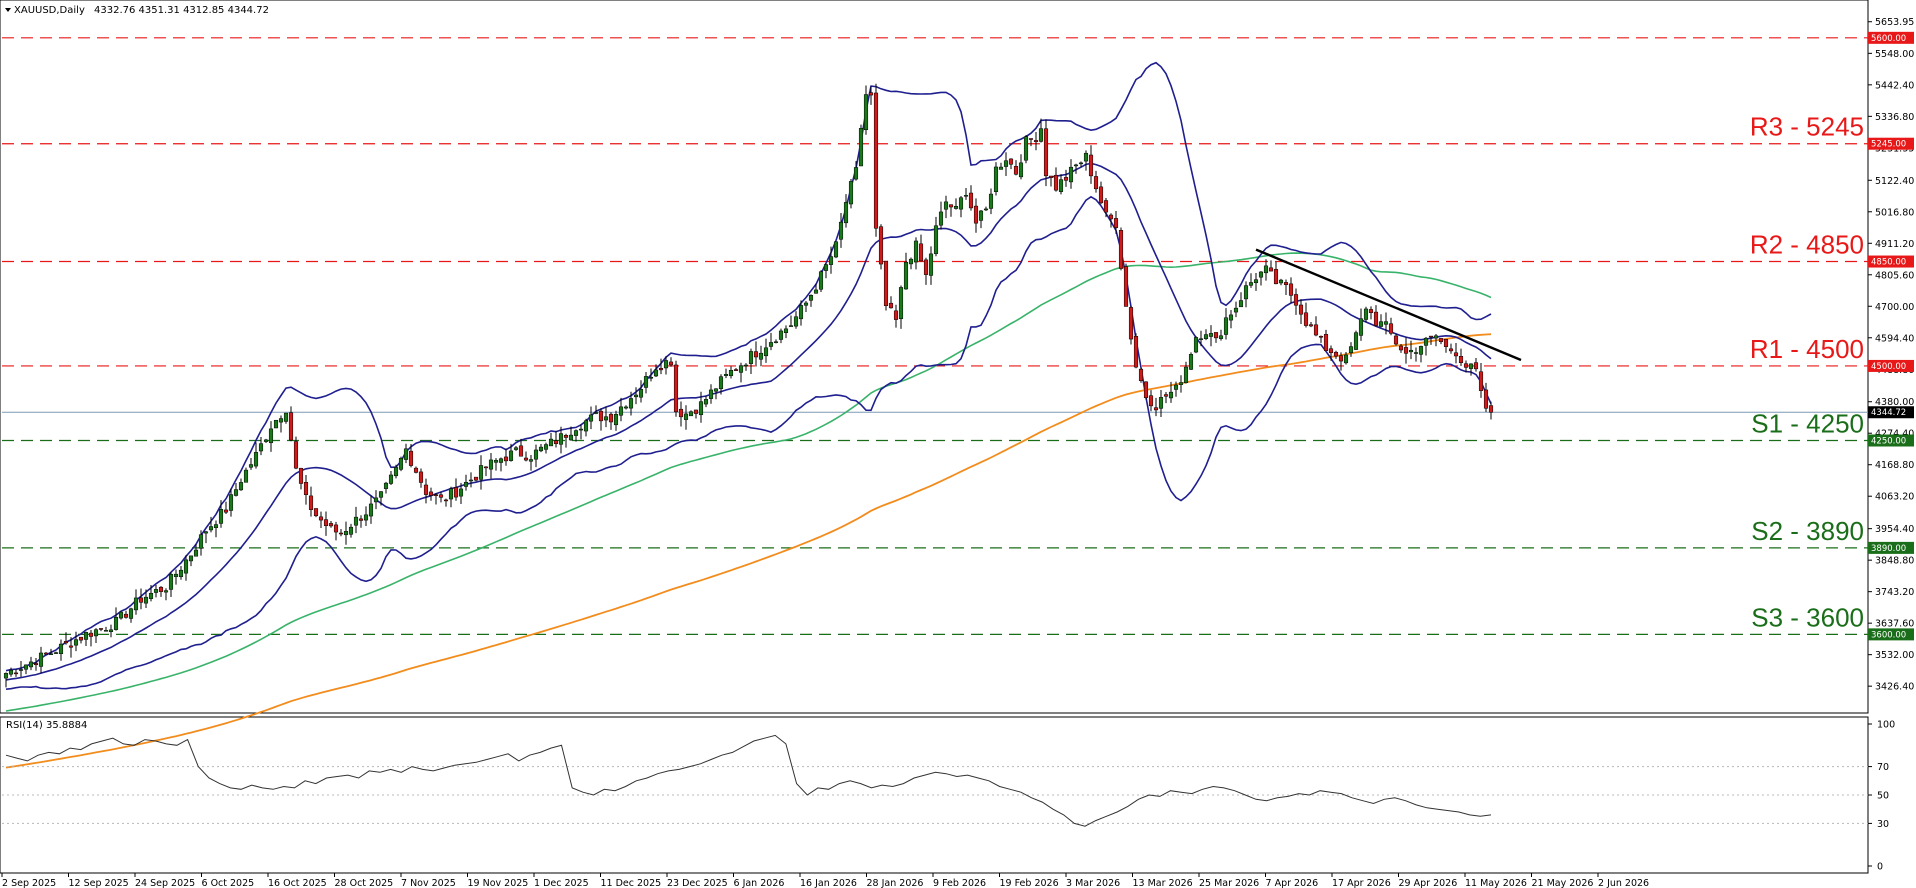  Describe the element at coordinates (29, 883) in the screenshot. I see `time-tick-label: 2 Sep 2025` at that location.